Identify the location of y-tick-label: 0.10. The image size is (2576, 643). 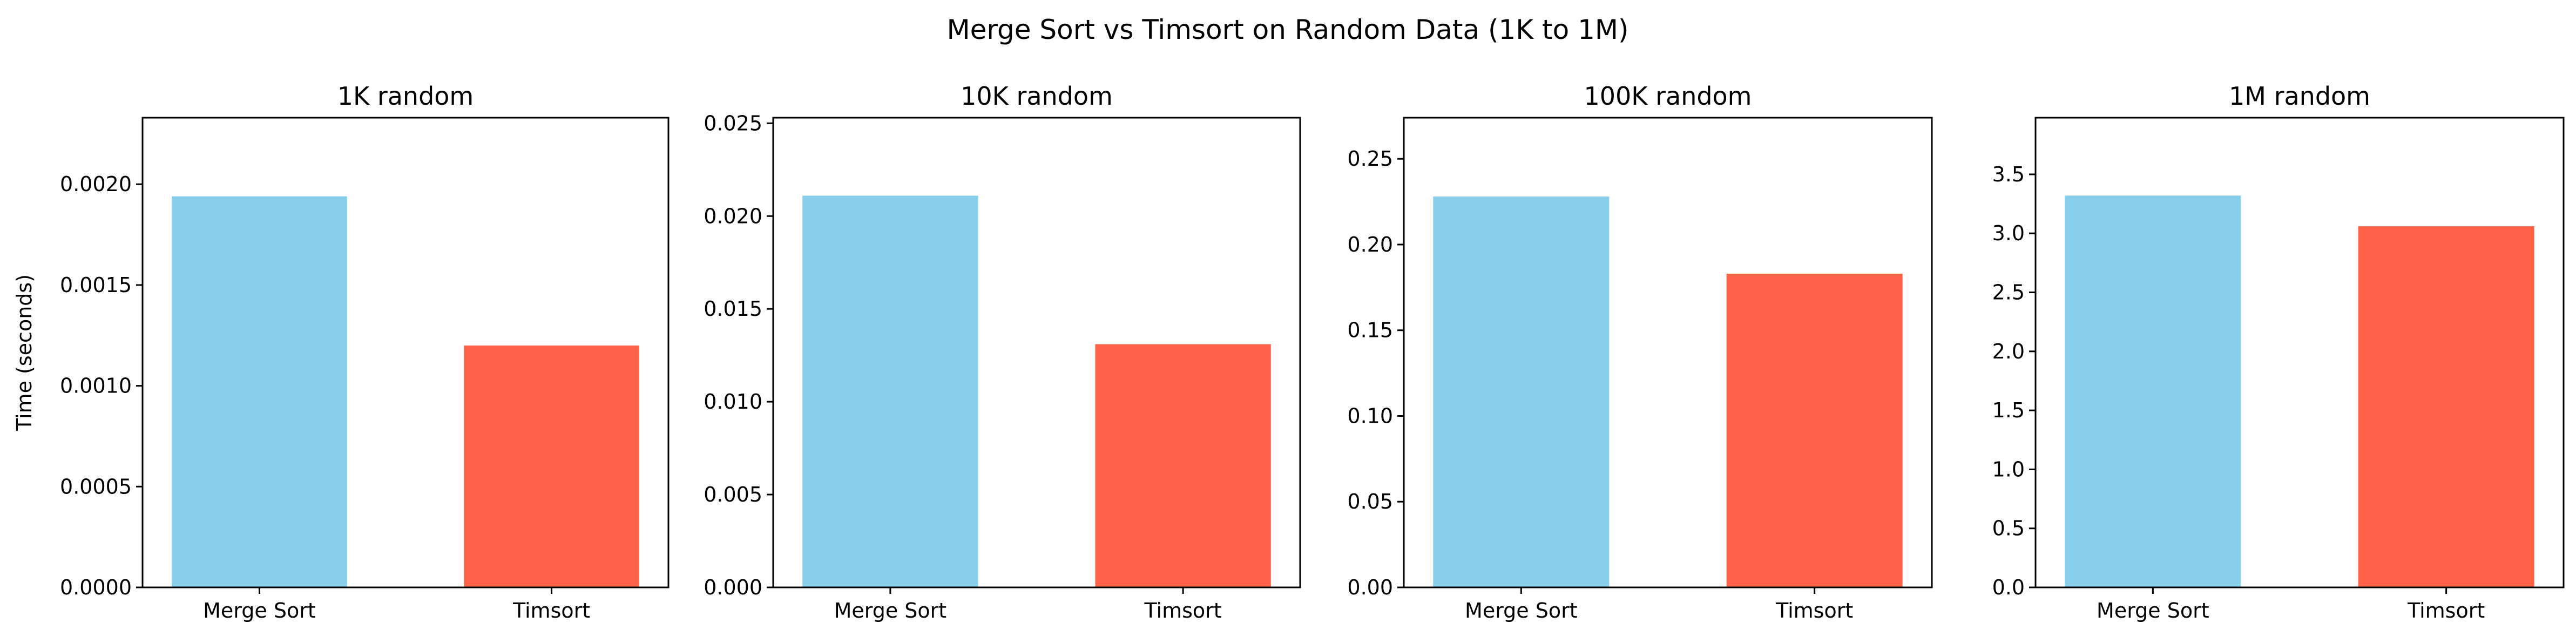
(1370, 416).